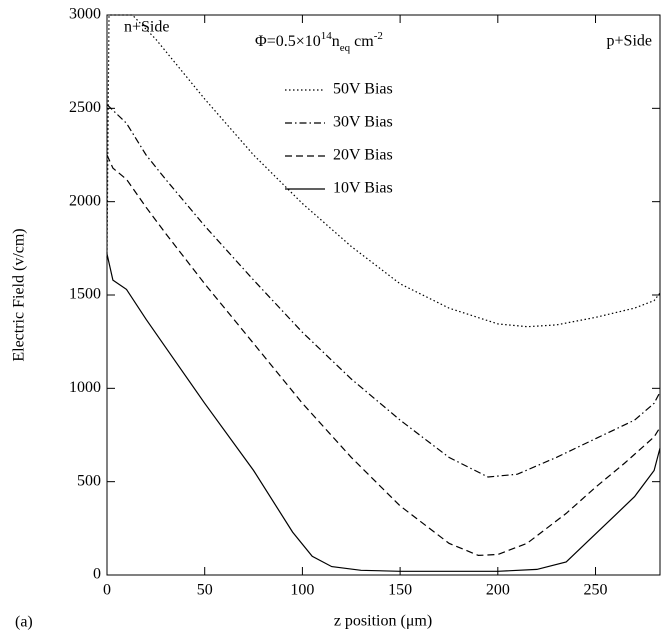 The height and width of the screenshot is (637, 663). What do you see at coordinates (383, 621) in the screenshot?
I see `x-axis-label: z position (μm)` at bounding box center [383, 621].